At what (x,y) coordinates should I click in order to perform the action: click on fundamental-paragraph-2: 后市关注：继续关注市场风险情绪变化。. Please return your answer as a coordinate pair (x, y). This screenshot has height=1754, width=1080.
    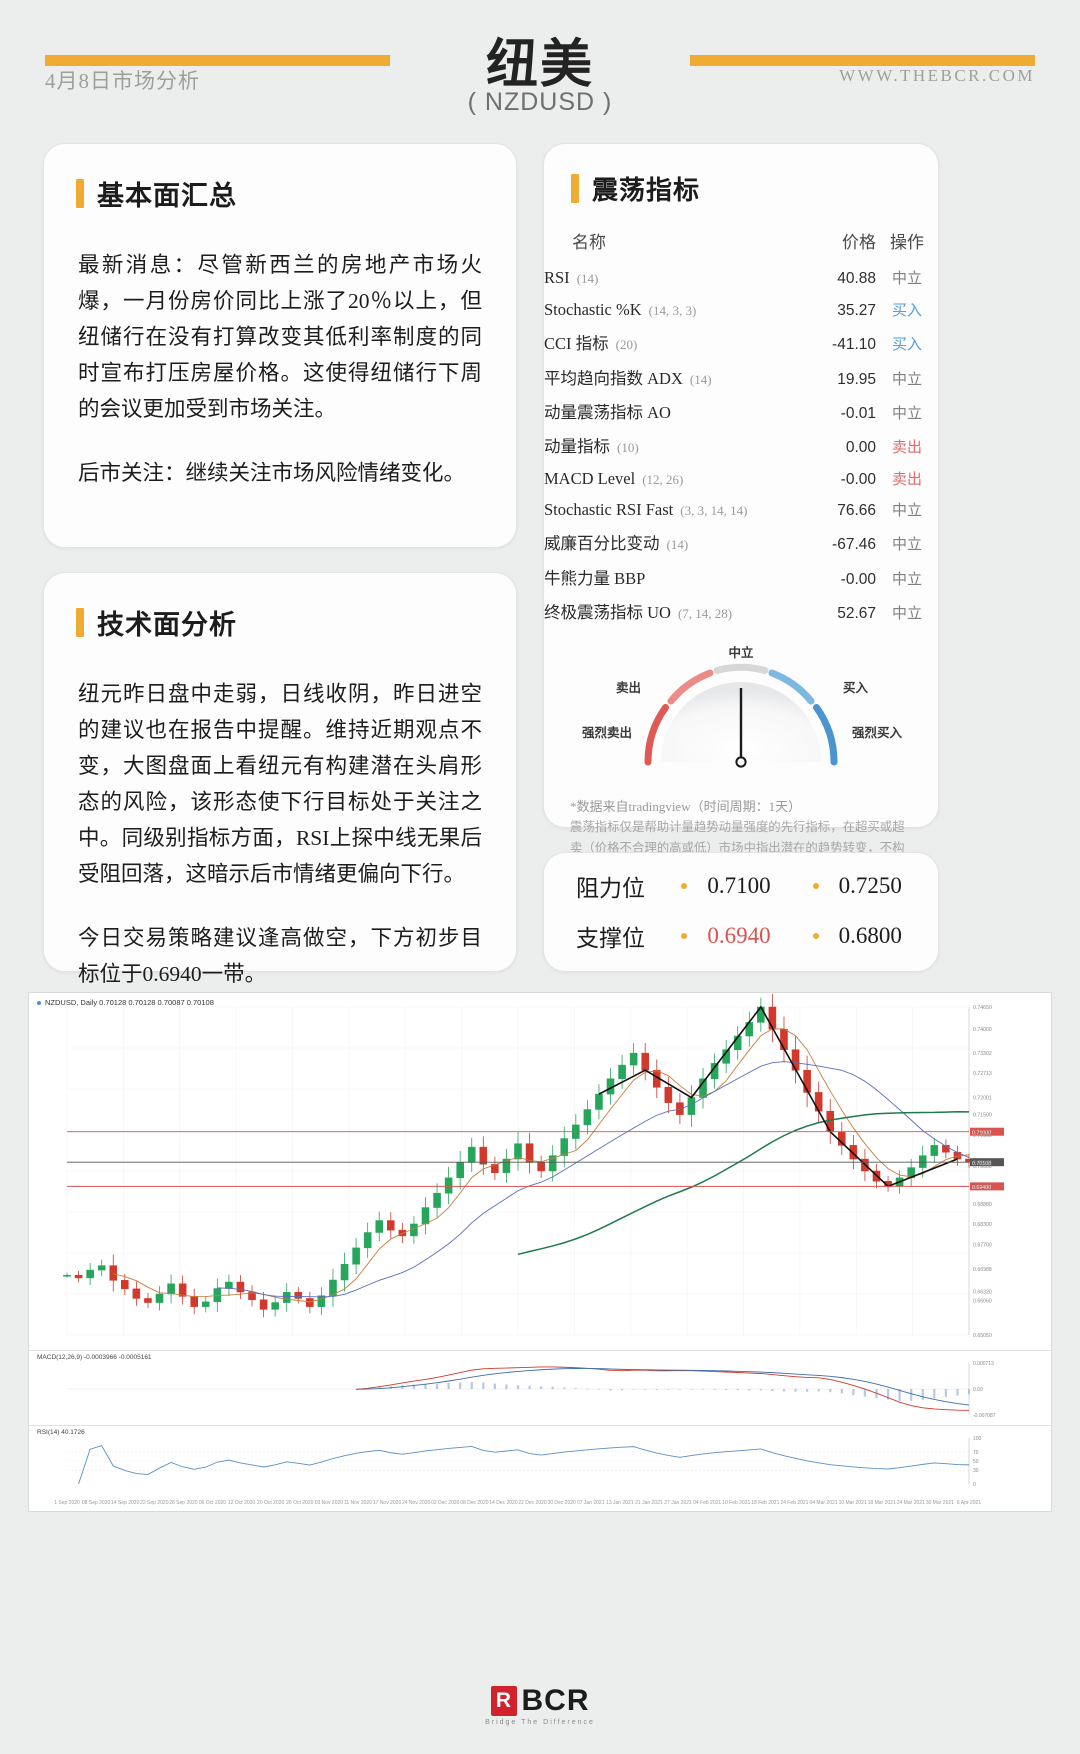
    Looking at the image, I should click on (272, 473).